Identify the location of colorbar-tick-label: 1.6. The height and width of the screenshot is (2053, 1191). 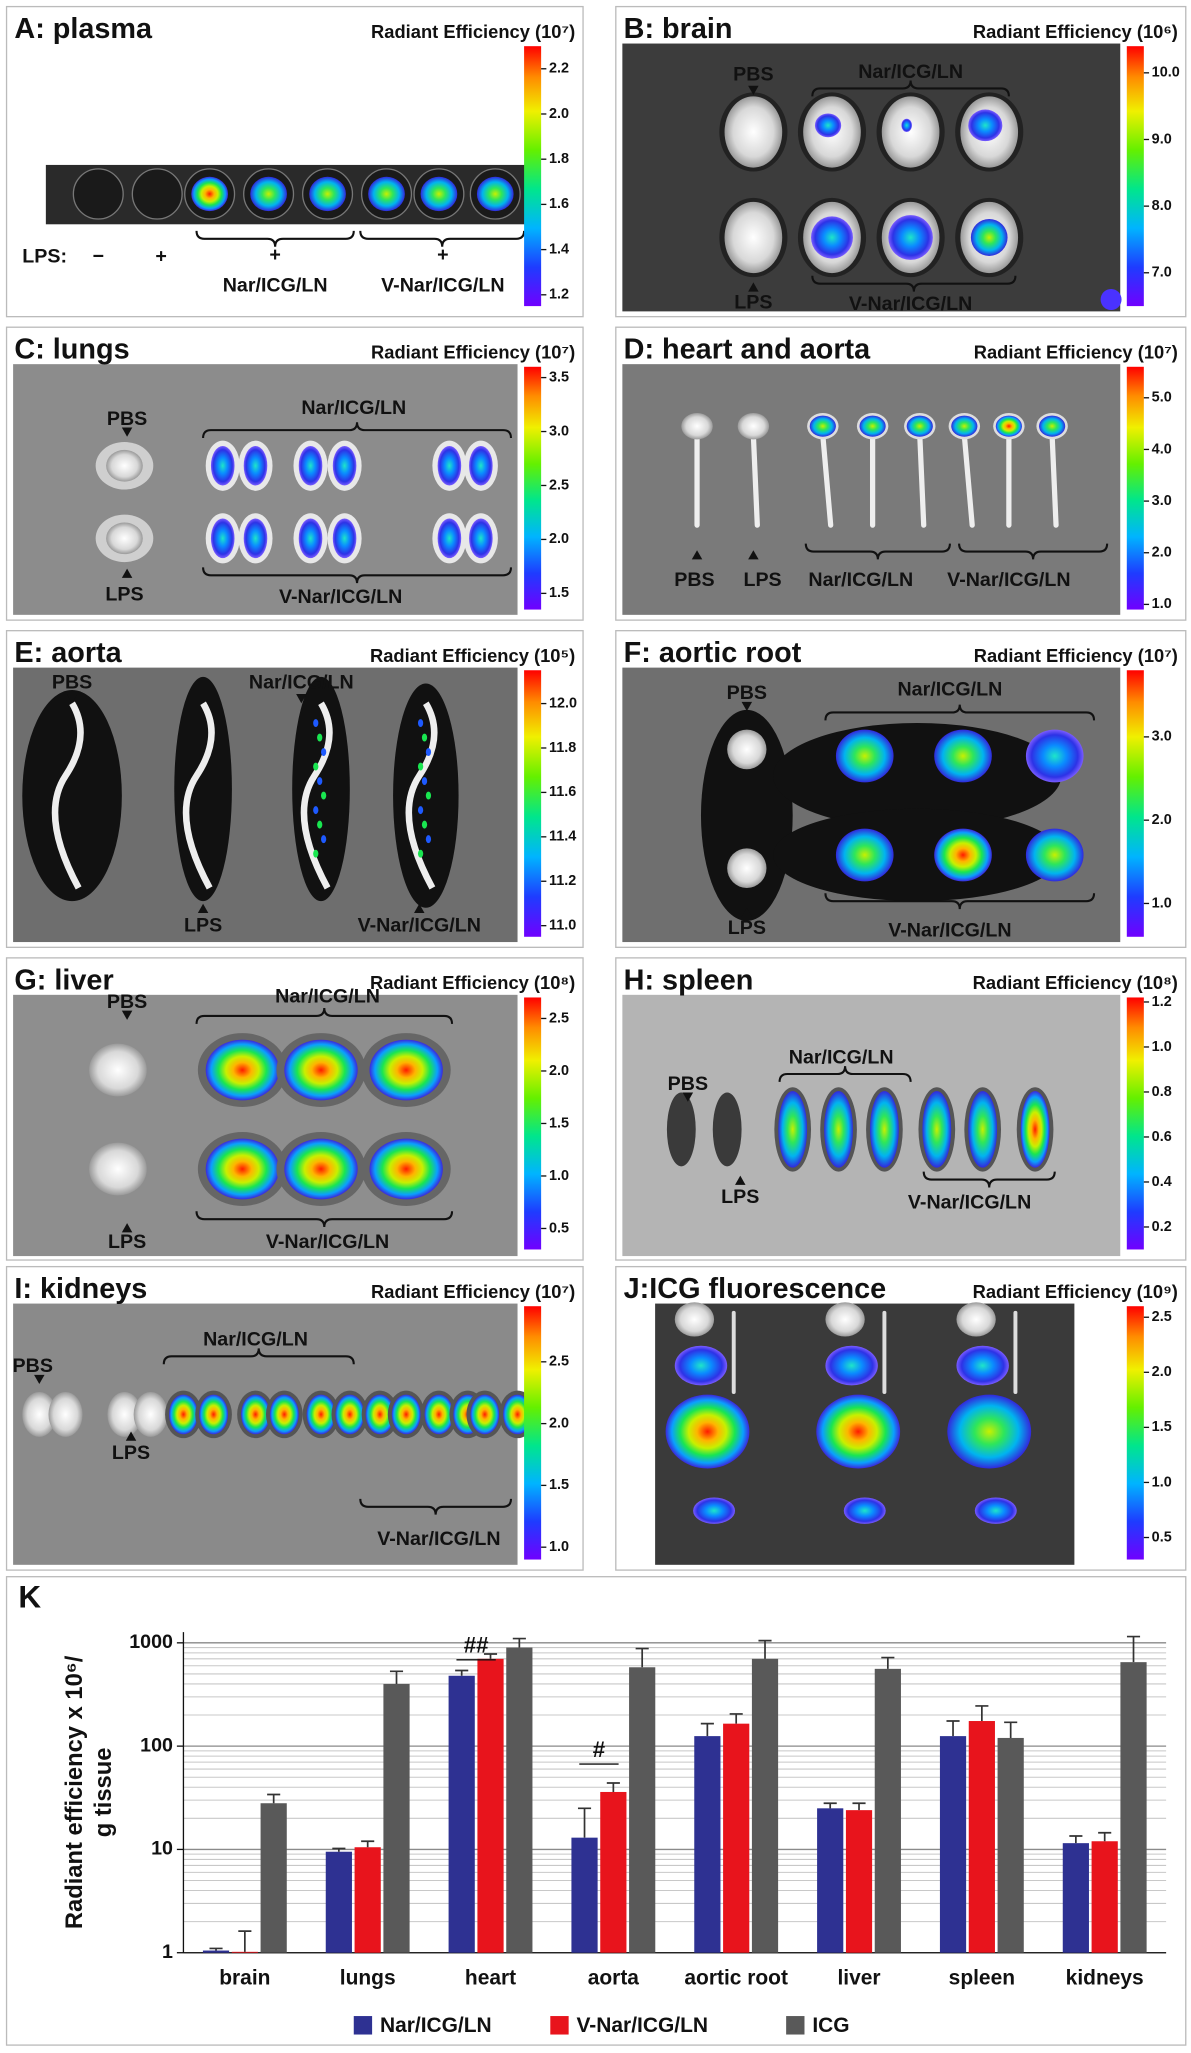
(559, 204).